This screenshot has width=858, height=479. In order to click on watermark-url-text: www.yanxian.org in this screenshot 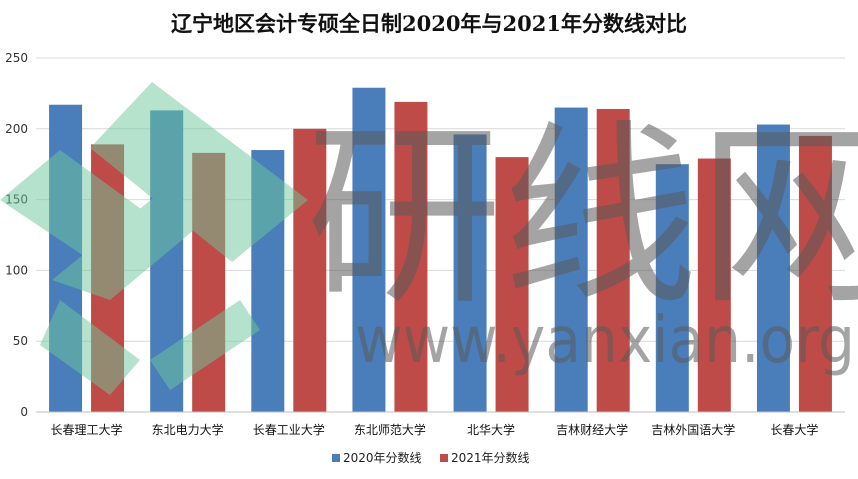, I will do `click(605, 341)`.